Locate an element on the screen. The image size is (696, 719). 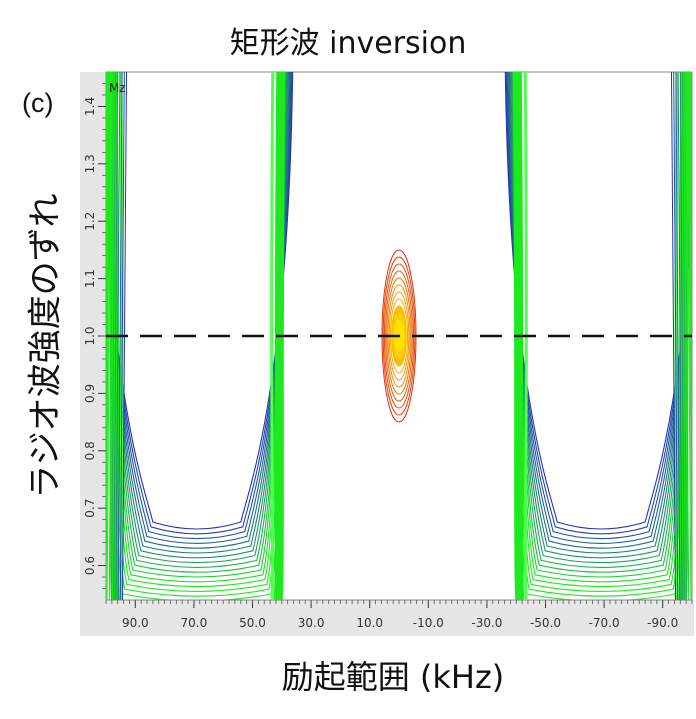
y-tick-label: 1.4 is located at coordinates (90, 106).